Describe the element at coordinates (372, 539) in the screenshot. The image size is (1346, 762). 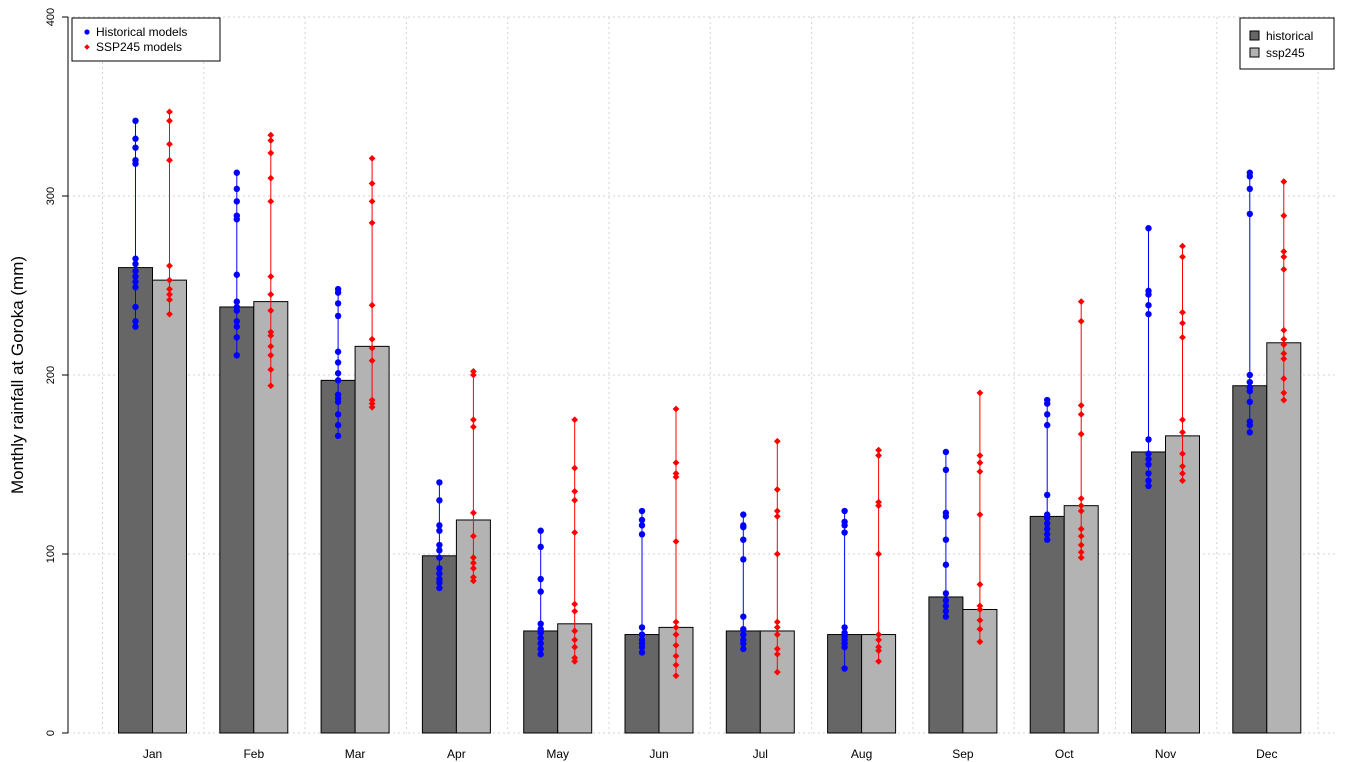
I see `bar-ssp245-mar` at that location.